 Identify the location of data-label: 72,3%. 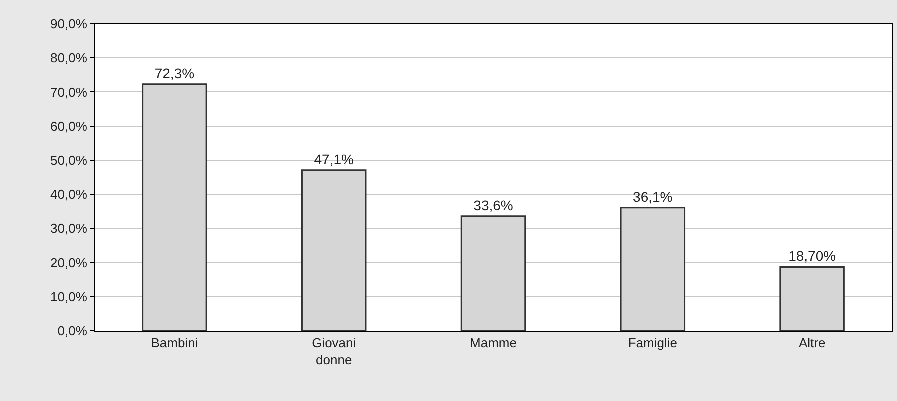
(174, 73).